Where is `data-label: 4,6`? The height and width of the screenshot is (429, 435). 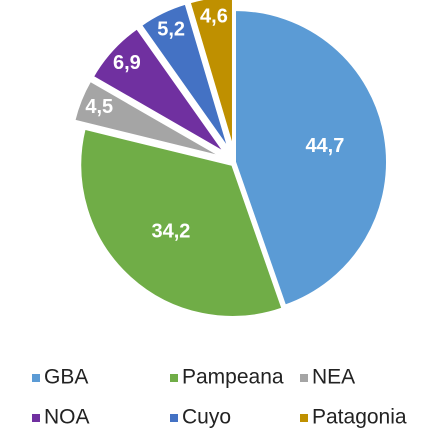
data-label: 4,6 is located at coordinates (214, 17).